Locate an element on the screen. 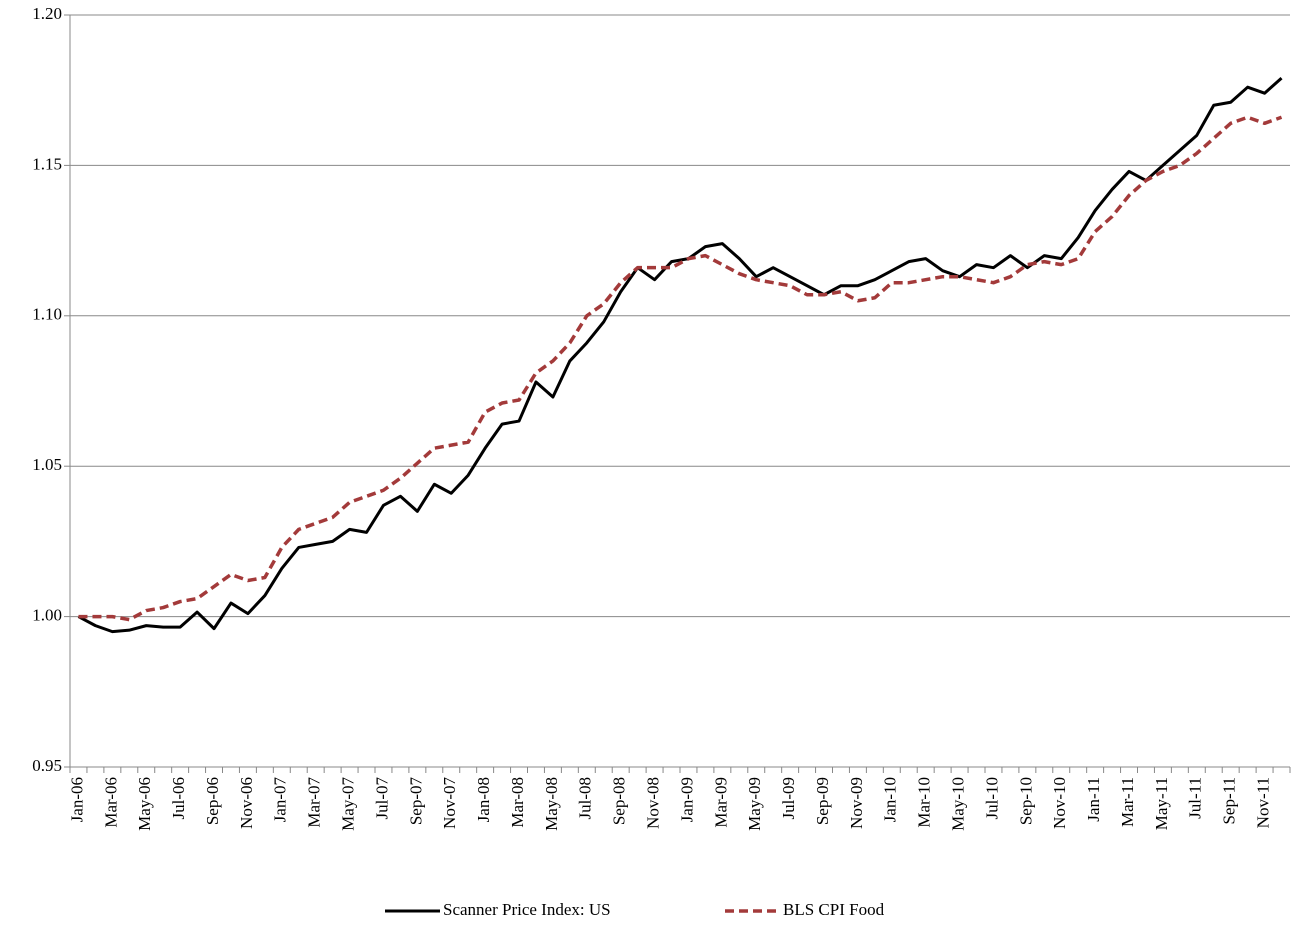  x-tick-label: May-11 is located at coordinates (1161, 803).